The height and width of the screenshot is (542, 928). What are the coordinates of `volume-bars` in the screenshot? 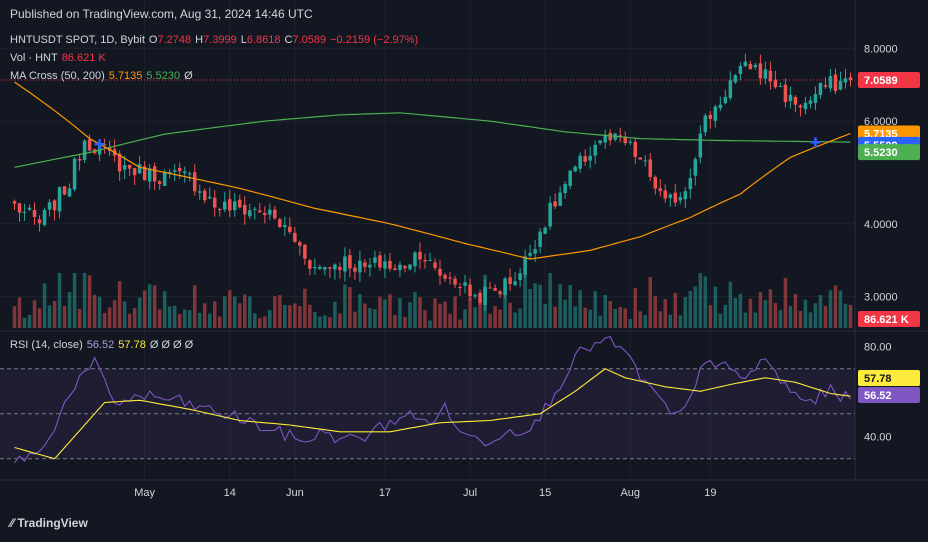 It's located at (432, 300).